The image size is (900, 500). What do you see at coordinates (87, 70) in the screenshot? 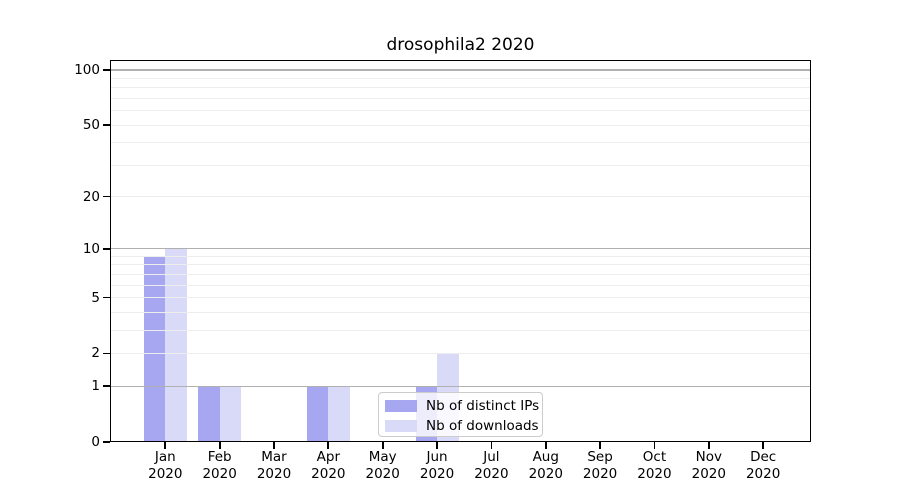
I see `y-tick-label-100: 100` at bounding box center [87, 70].